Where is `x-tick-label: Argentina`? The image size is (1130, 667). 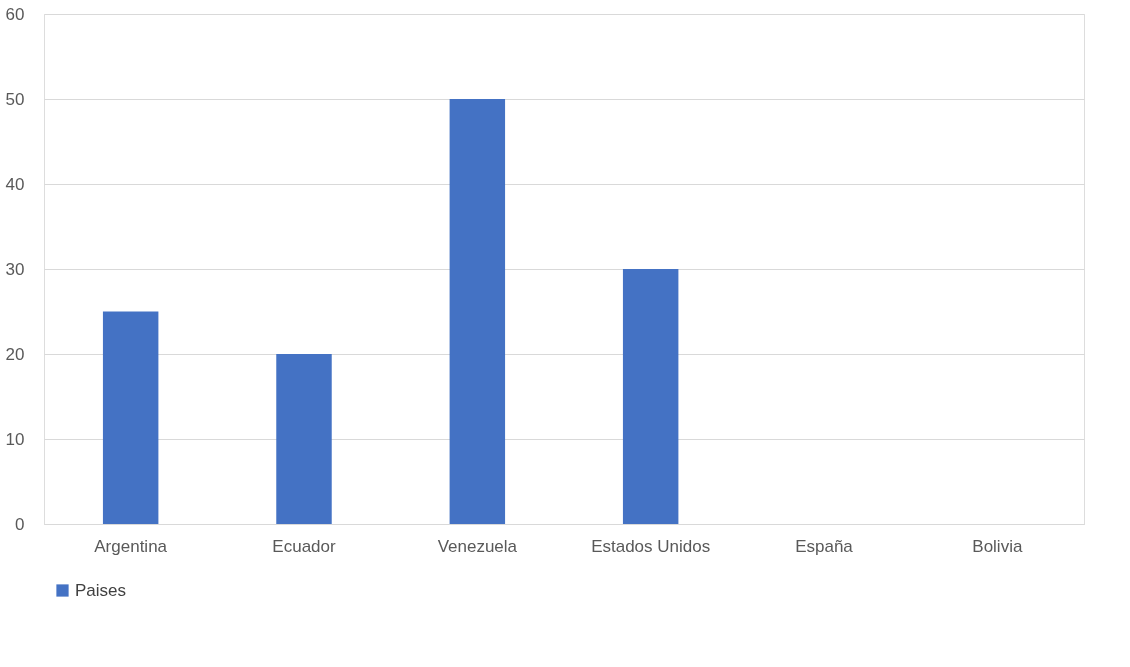
x-tick-label: Argentina is located at coordinates (131, 546).